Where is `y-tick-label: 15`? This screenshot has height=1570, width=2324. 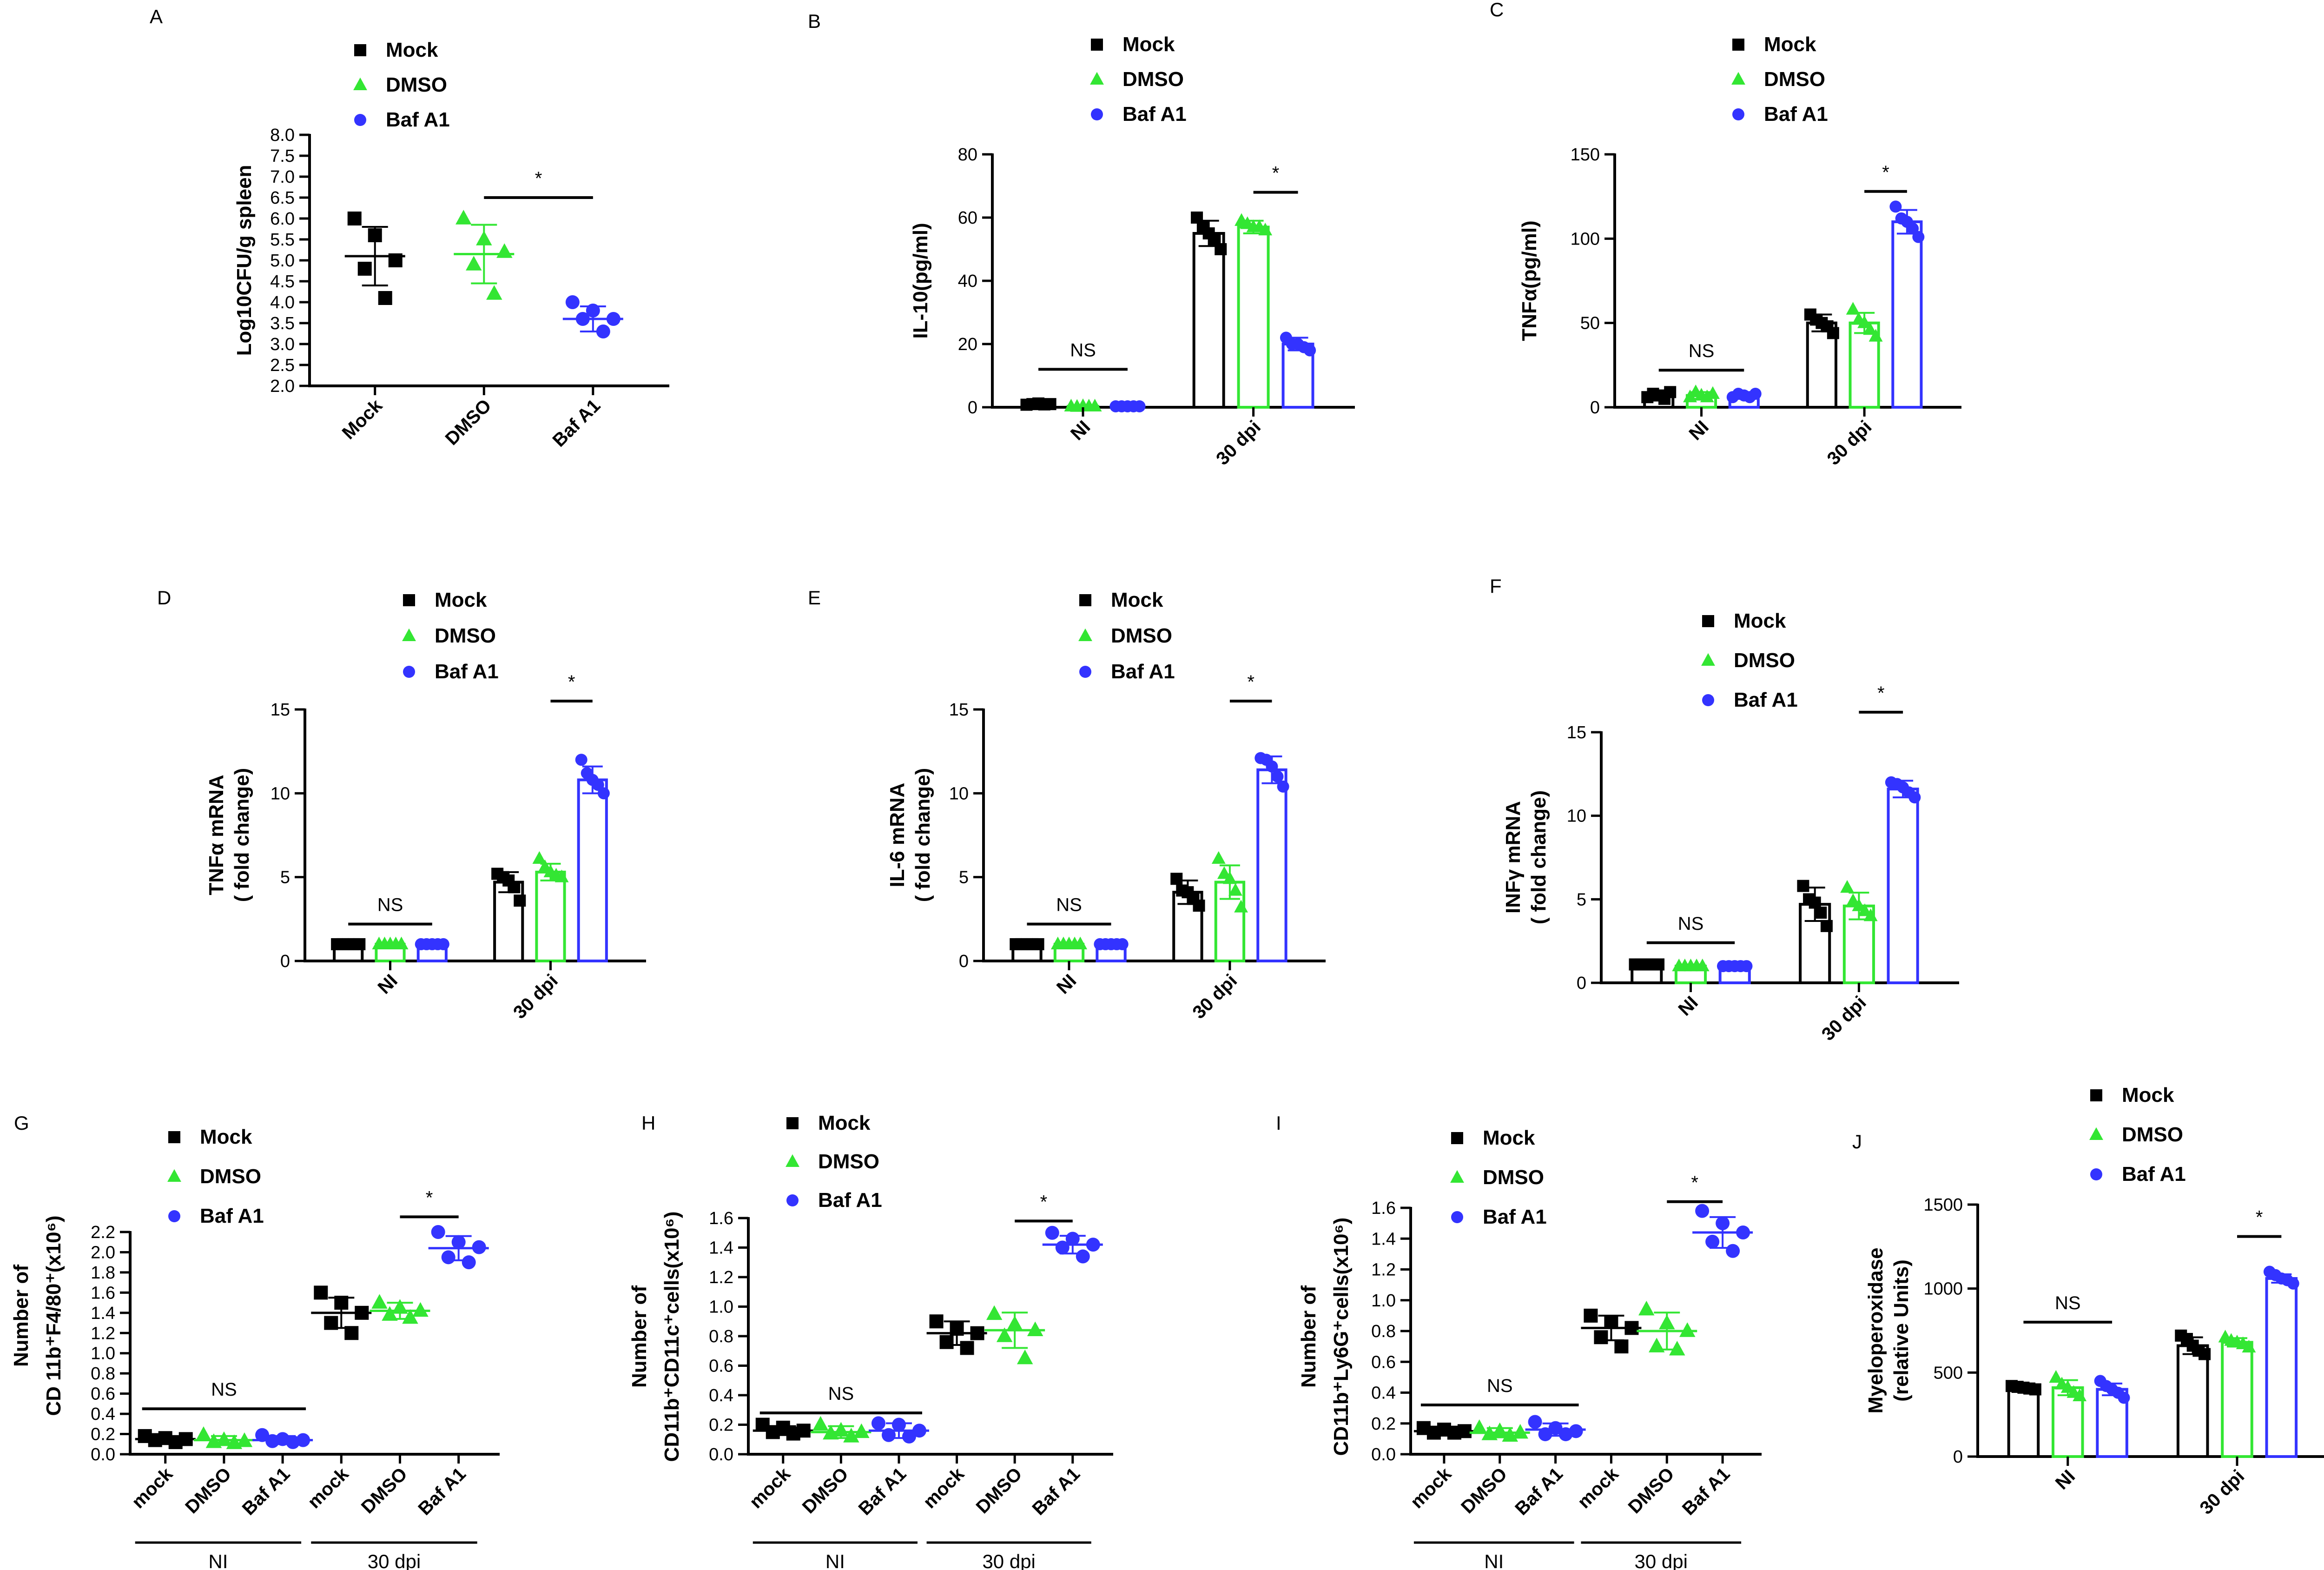
y-tick-label: 15 is located at coordinates (1576, 732).